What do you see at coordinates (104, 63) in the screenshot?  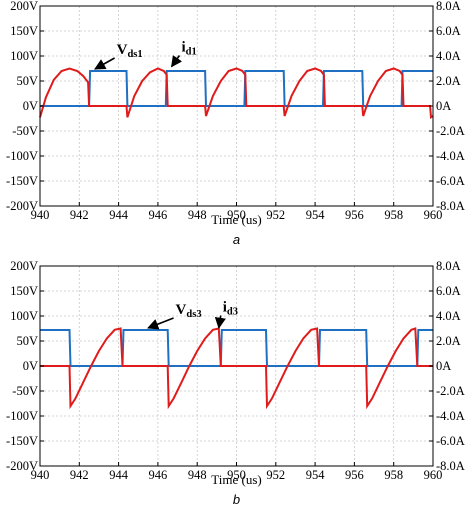 I see `annotation-arrow-vds1` at bounding box center [104, 63].